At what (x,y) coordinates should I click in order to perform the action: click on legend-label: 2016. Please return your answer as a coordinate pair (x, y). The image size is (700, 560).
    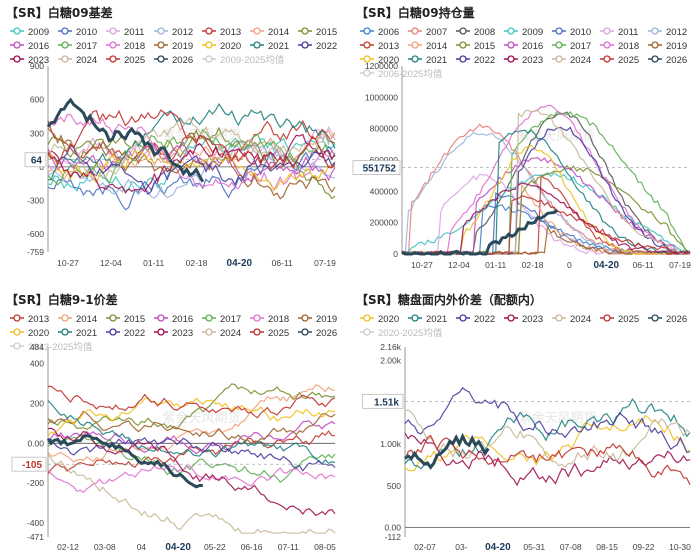
    Looking at the image, I should click on (532, 46).